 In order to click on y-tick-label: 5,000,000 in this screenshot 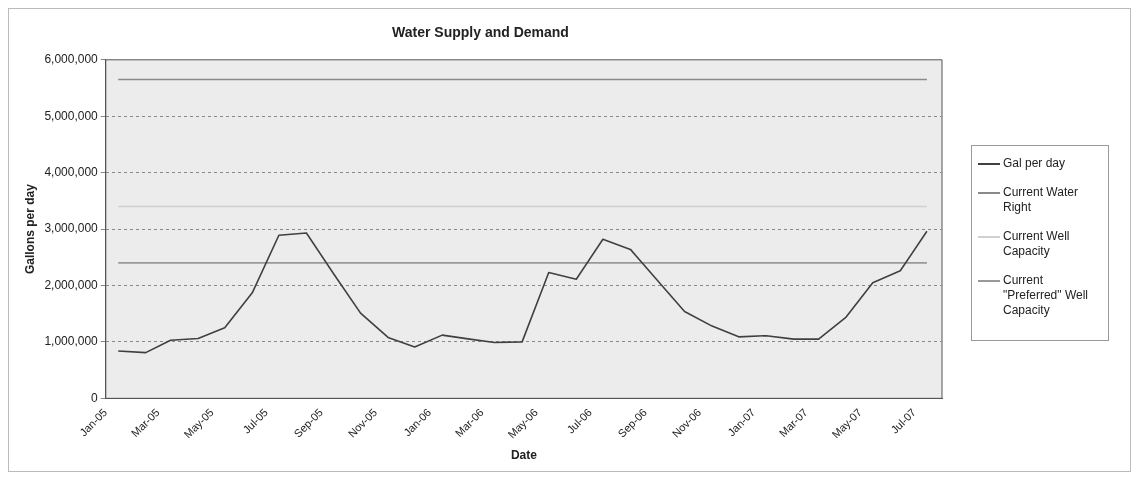, I will do `click(71, 115)`.